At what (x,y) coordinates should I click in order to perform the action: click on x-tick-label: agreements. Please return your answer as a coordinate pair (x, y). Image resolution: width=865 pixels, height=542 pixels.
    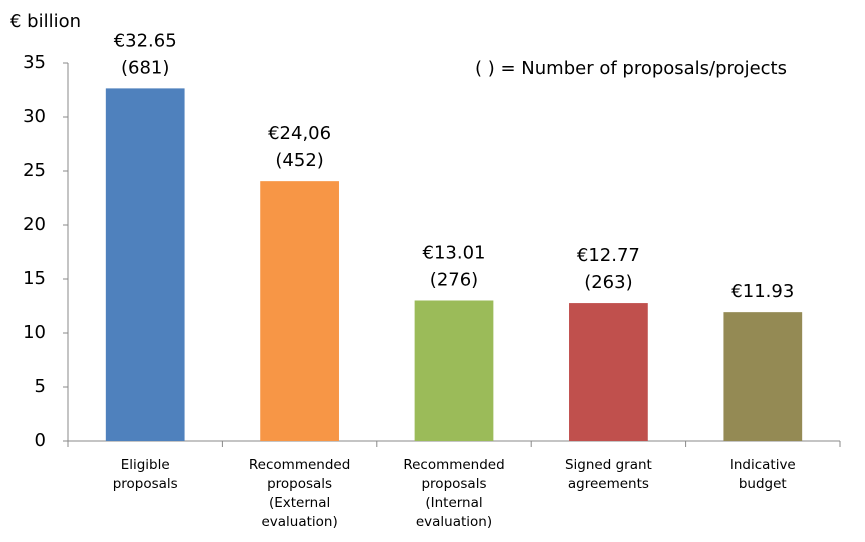
    Looking at the image, I should click on (608, 484).